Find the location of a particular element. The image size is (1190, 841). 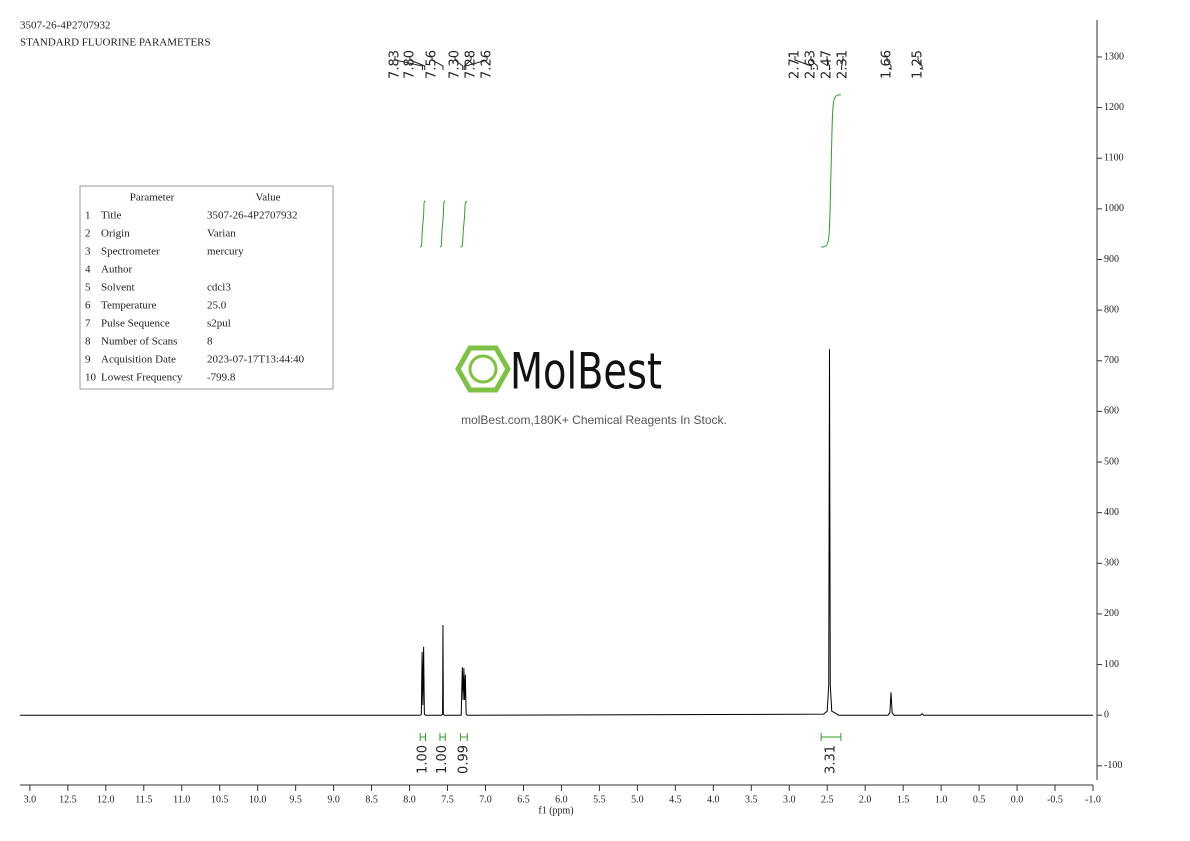

x-tick-label: 9.5 is located at coordinates (295, 799).